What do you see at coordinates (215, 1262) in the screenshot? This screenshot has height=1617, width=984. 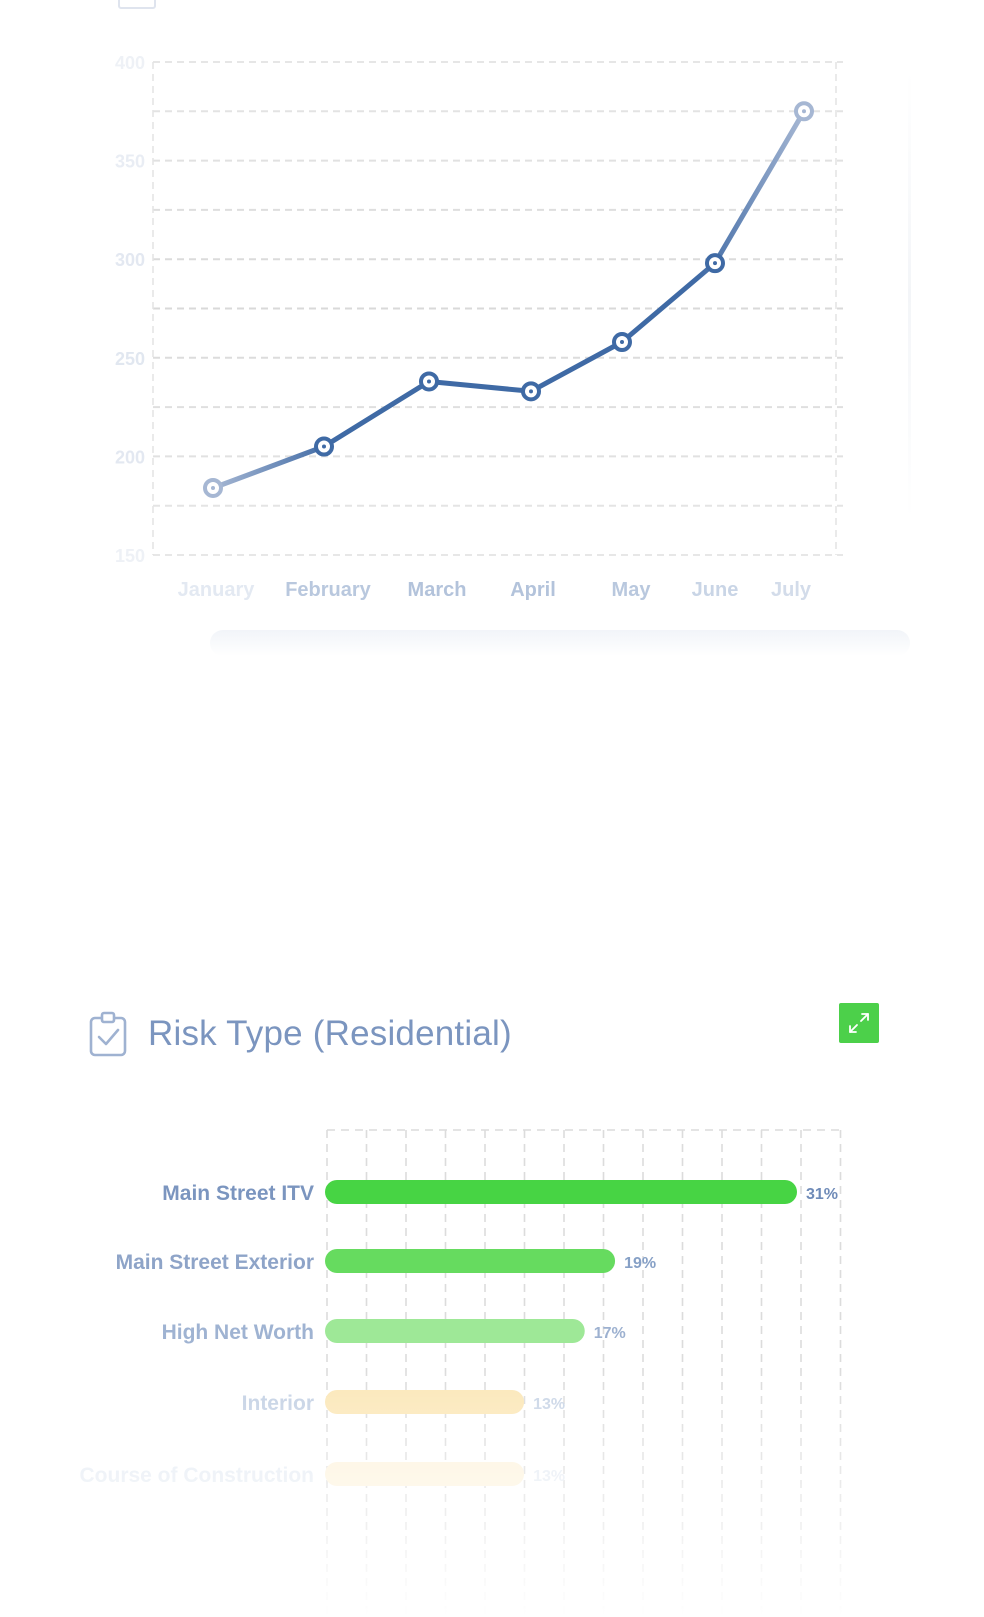 I see `bar-category-label: Main Street Exterior` at bounding box center [215, 1262].